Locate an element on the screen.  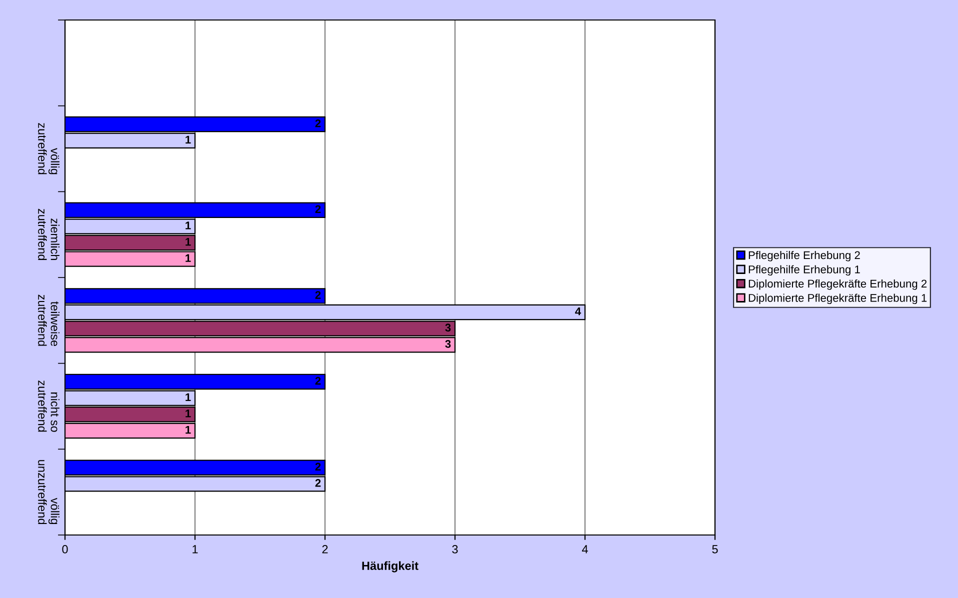
x-tick-label: 3 is located at coordinates (455, 549).